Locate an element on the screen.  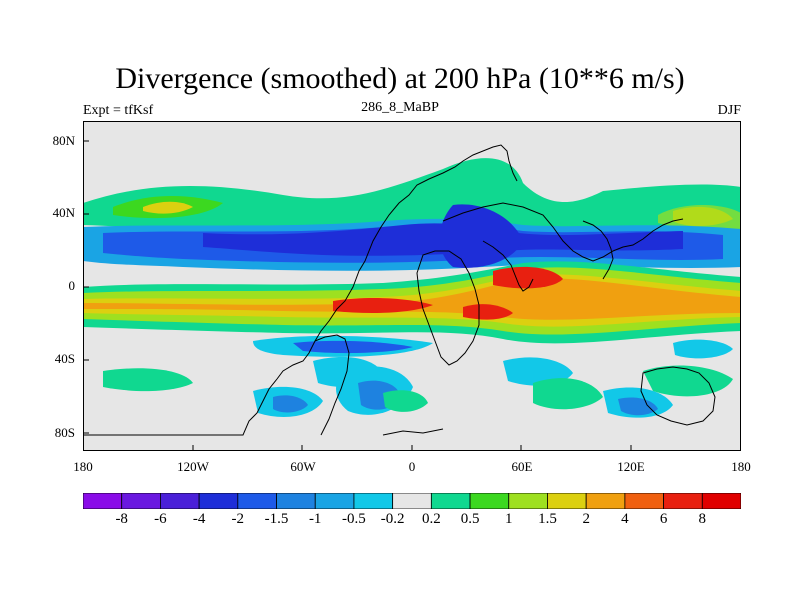
y-tick-40n: 40N is located at coordinates (63, 212).